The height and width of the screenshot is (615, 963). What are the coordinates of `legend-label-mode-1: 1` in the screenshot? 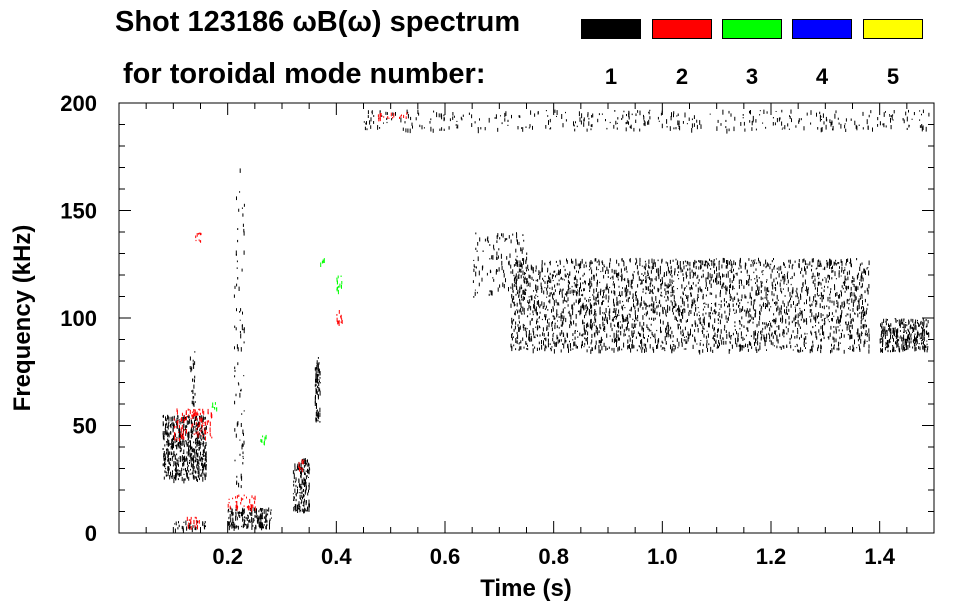 It's located at (611, 76).